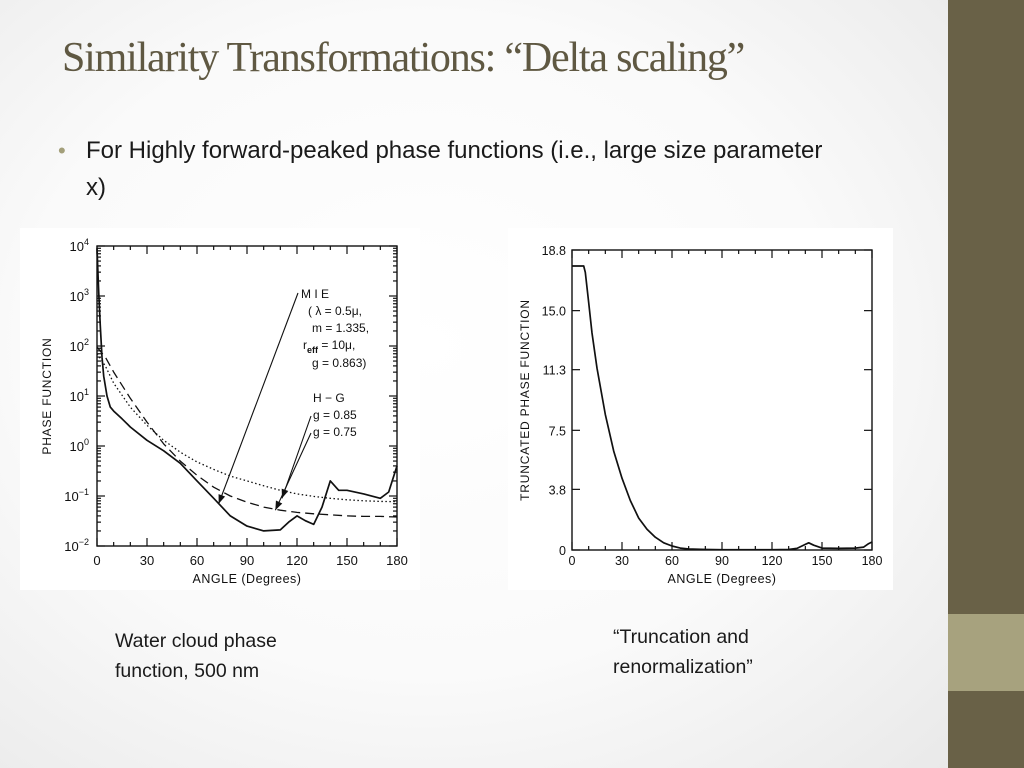  I want to click on y-tick-label: 10², so click(79, 345).